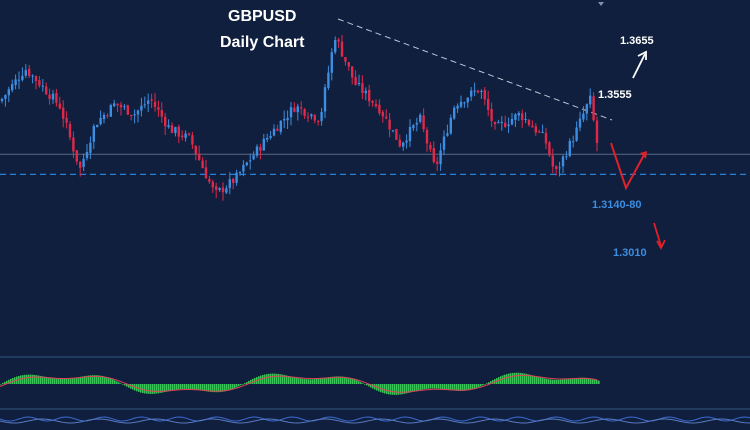  I want to click on level-label-13140-80: 1.3140-80, so click(617, 205).